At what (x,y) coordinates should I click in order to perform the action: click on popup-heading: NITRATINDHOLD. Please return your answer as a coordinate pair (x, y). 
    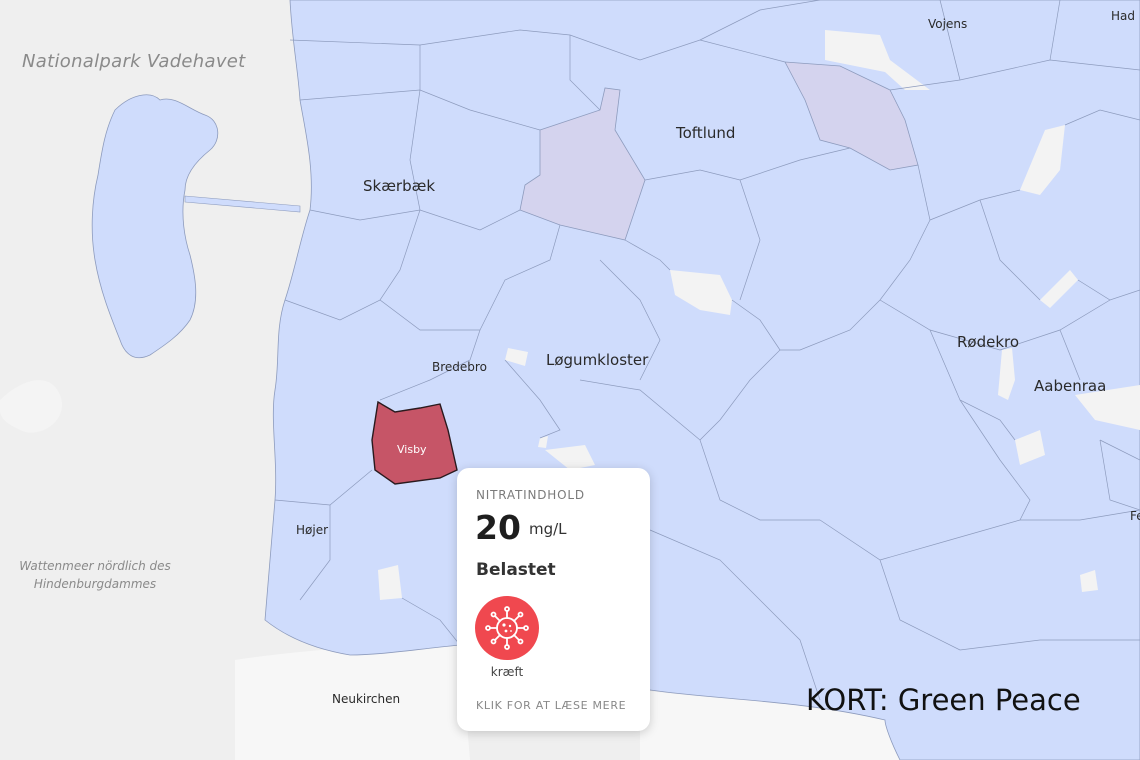
    Looking at the image, I should click on (530, 495).